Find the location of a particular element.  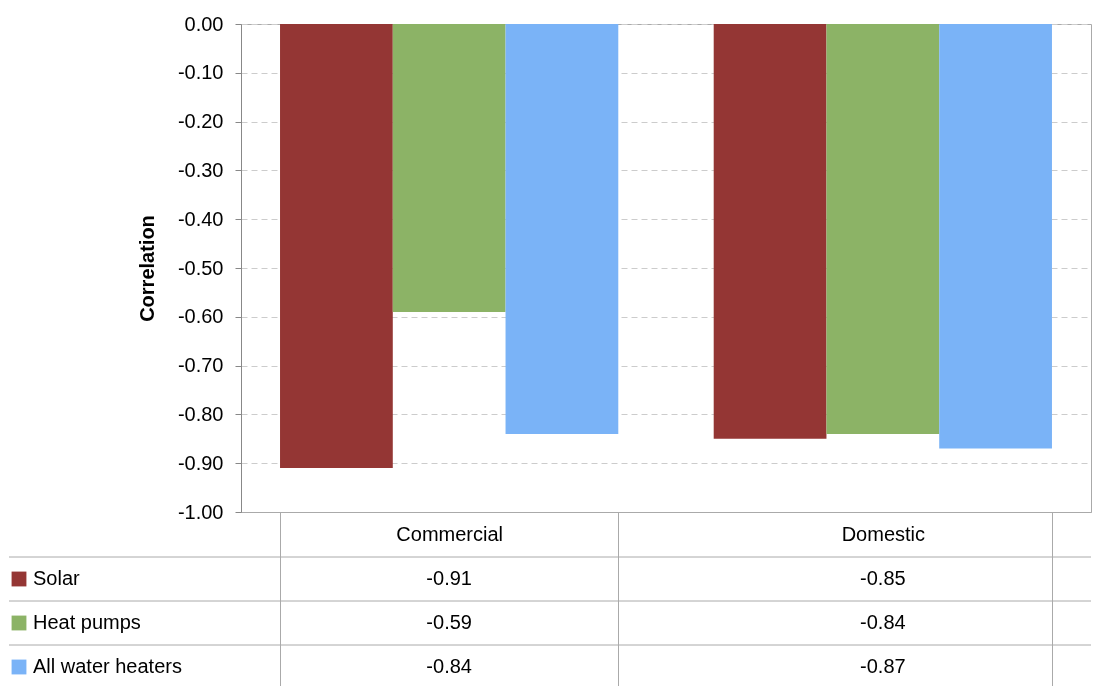

x-tick-label: Domestic is located at coordinates (883, 533).